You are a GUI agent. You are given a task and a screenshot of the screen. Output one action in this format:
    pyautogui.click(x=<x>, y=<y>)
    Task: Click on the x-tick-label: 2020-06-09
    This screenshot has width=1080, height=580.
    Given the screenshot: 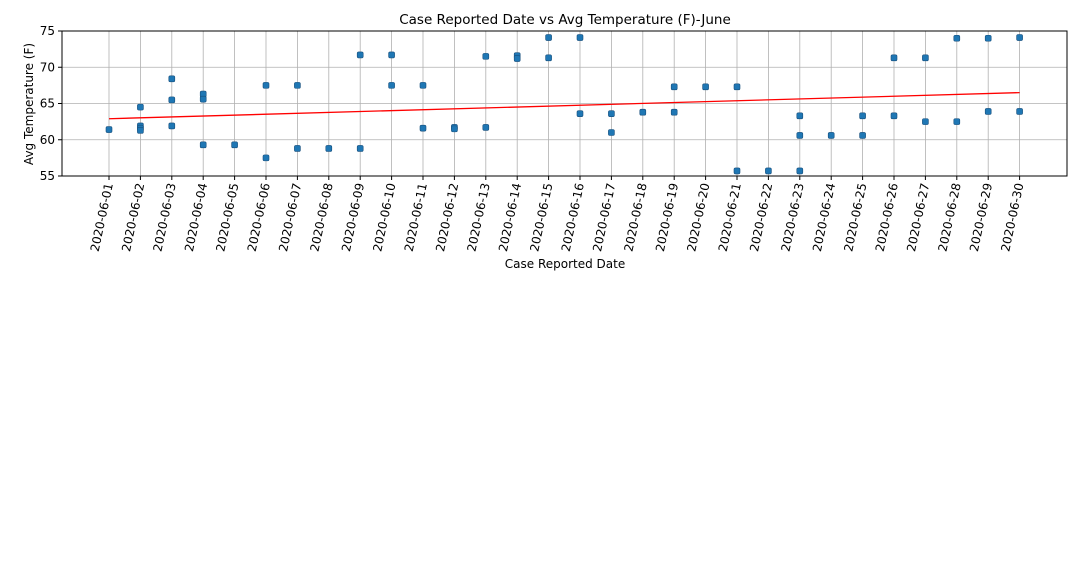 What is the action you would take?
    pyautogui.click(x=353, y=217)
    